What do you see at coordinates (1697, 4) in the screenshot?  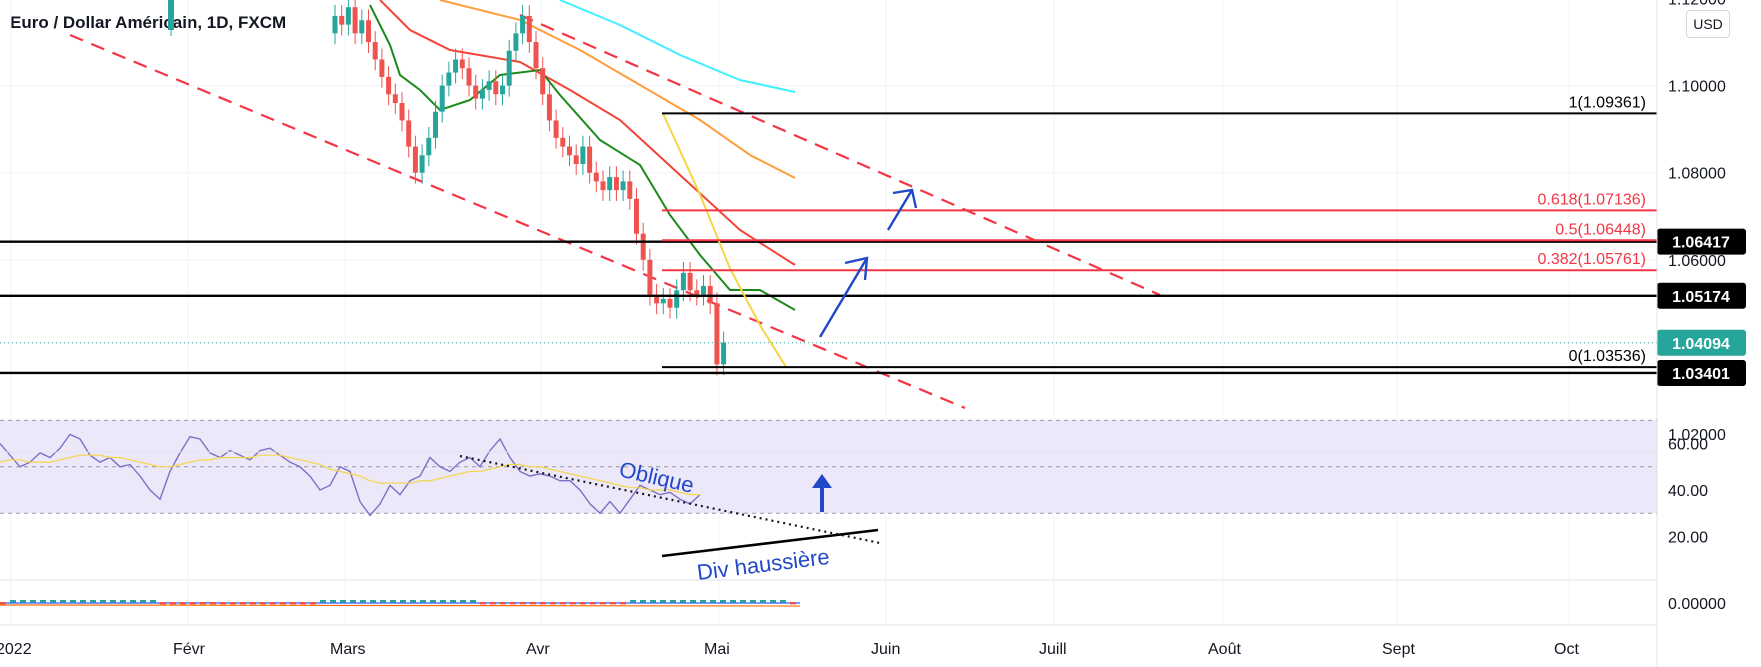 I see `y-tick-label: 1.12000` at bounding box center [1697, 4].